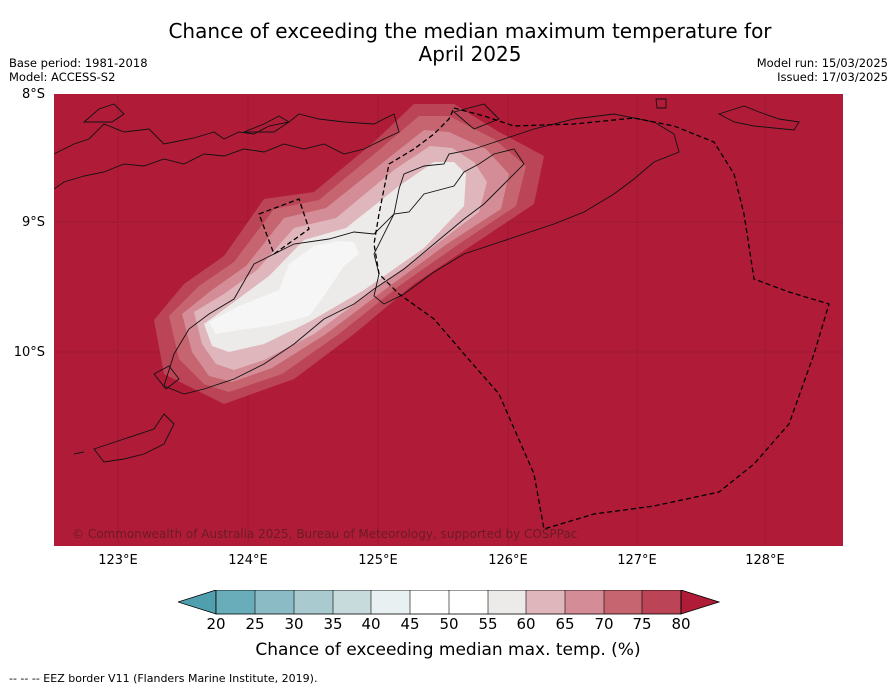  What do you see at coordinates (700, 602) in the screenshot?
I see `colorbar-above-arrow` at bounding box center [700, 602].